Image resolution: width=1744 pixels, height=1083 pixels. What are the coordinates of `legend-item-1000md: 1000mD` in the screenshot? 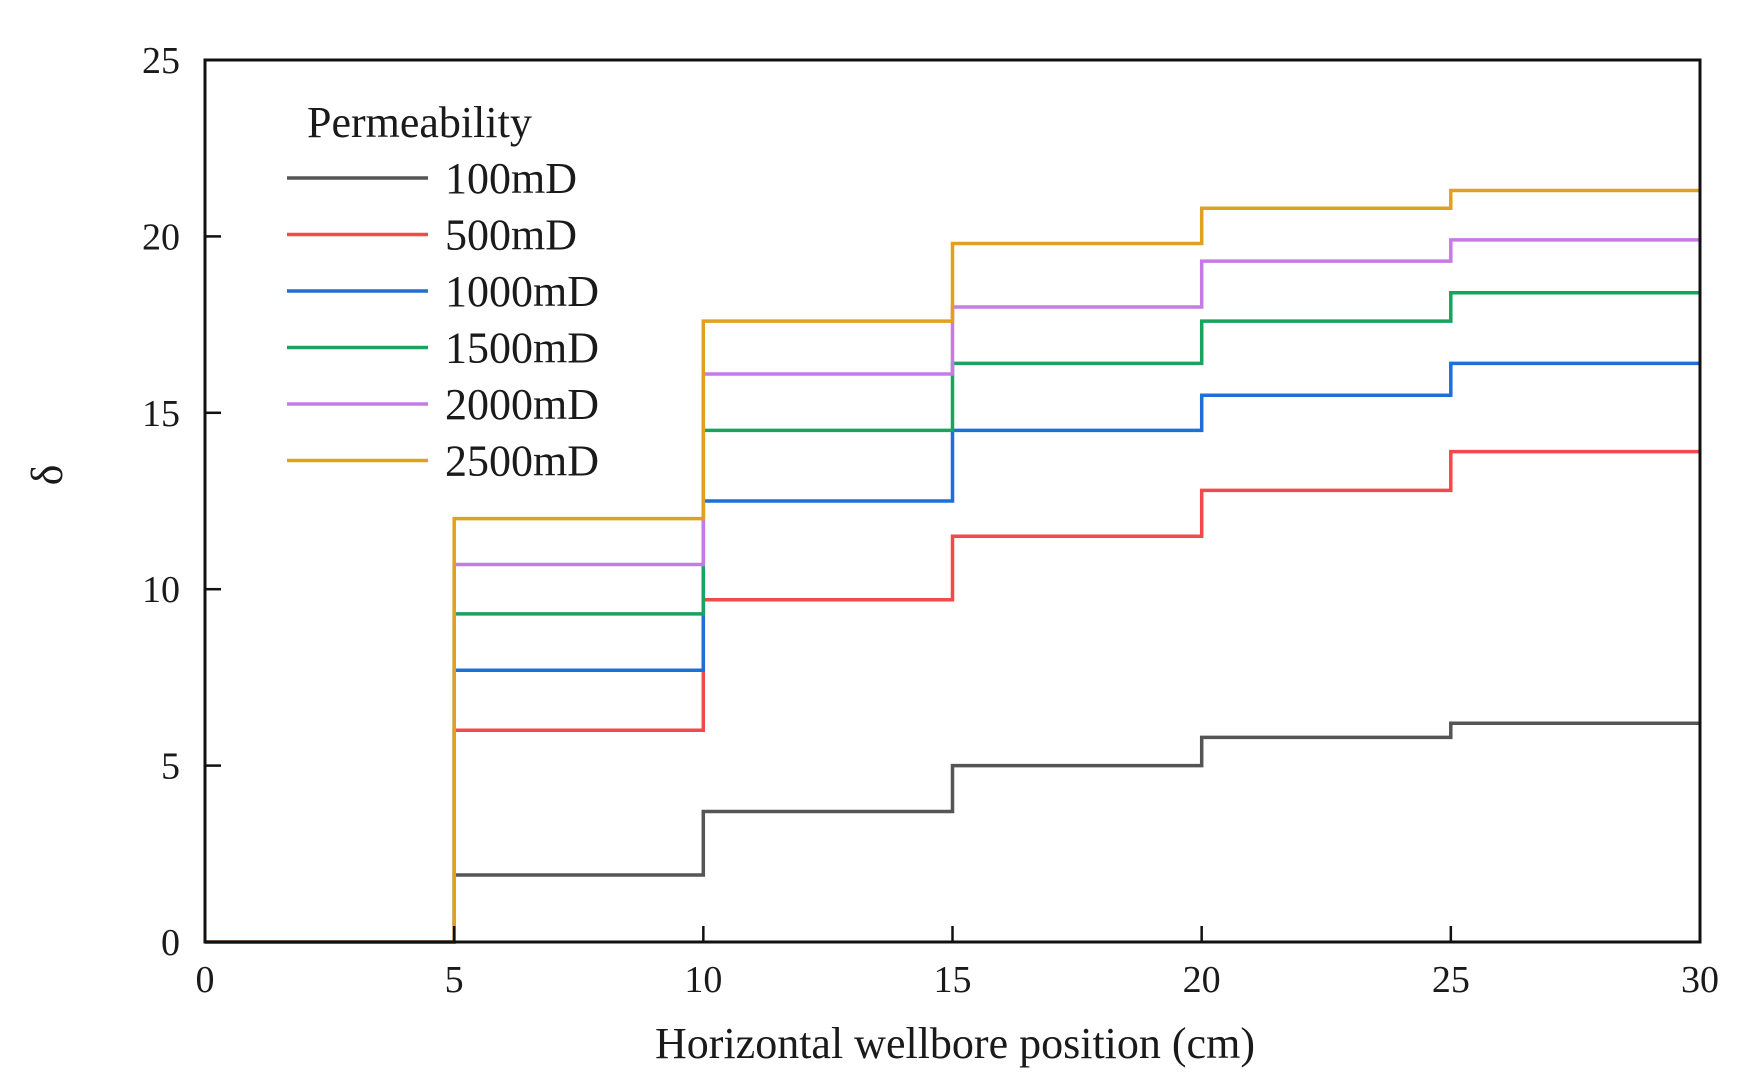 It's located at (443, 291).